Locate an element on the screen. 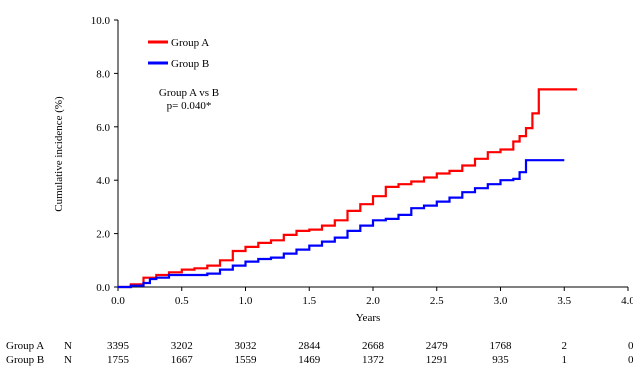 This screenshot has height=366, width=633. risk-table-cell-group-a: 2 is located at coordinates (565, 346).